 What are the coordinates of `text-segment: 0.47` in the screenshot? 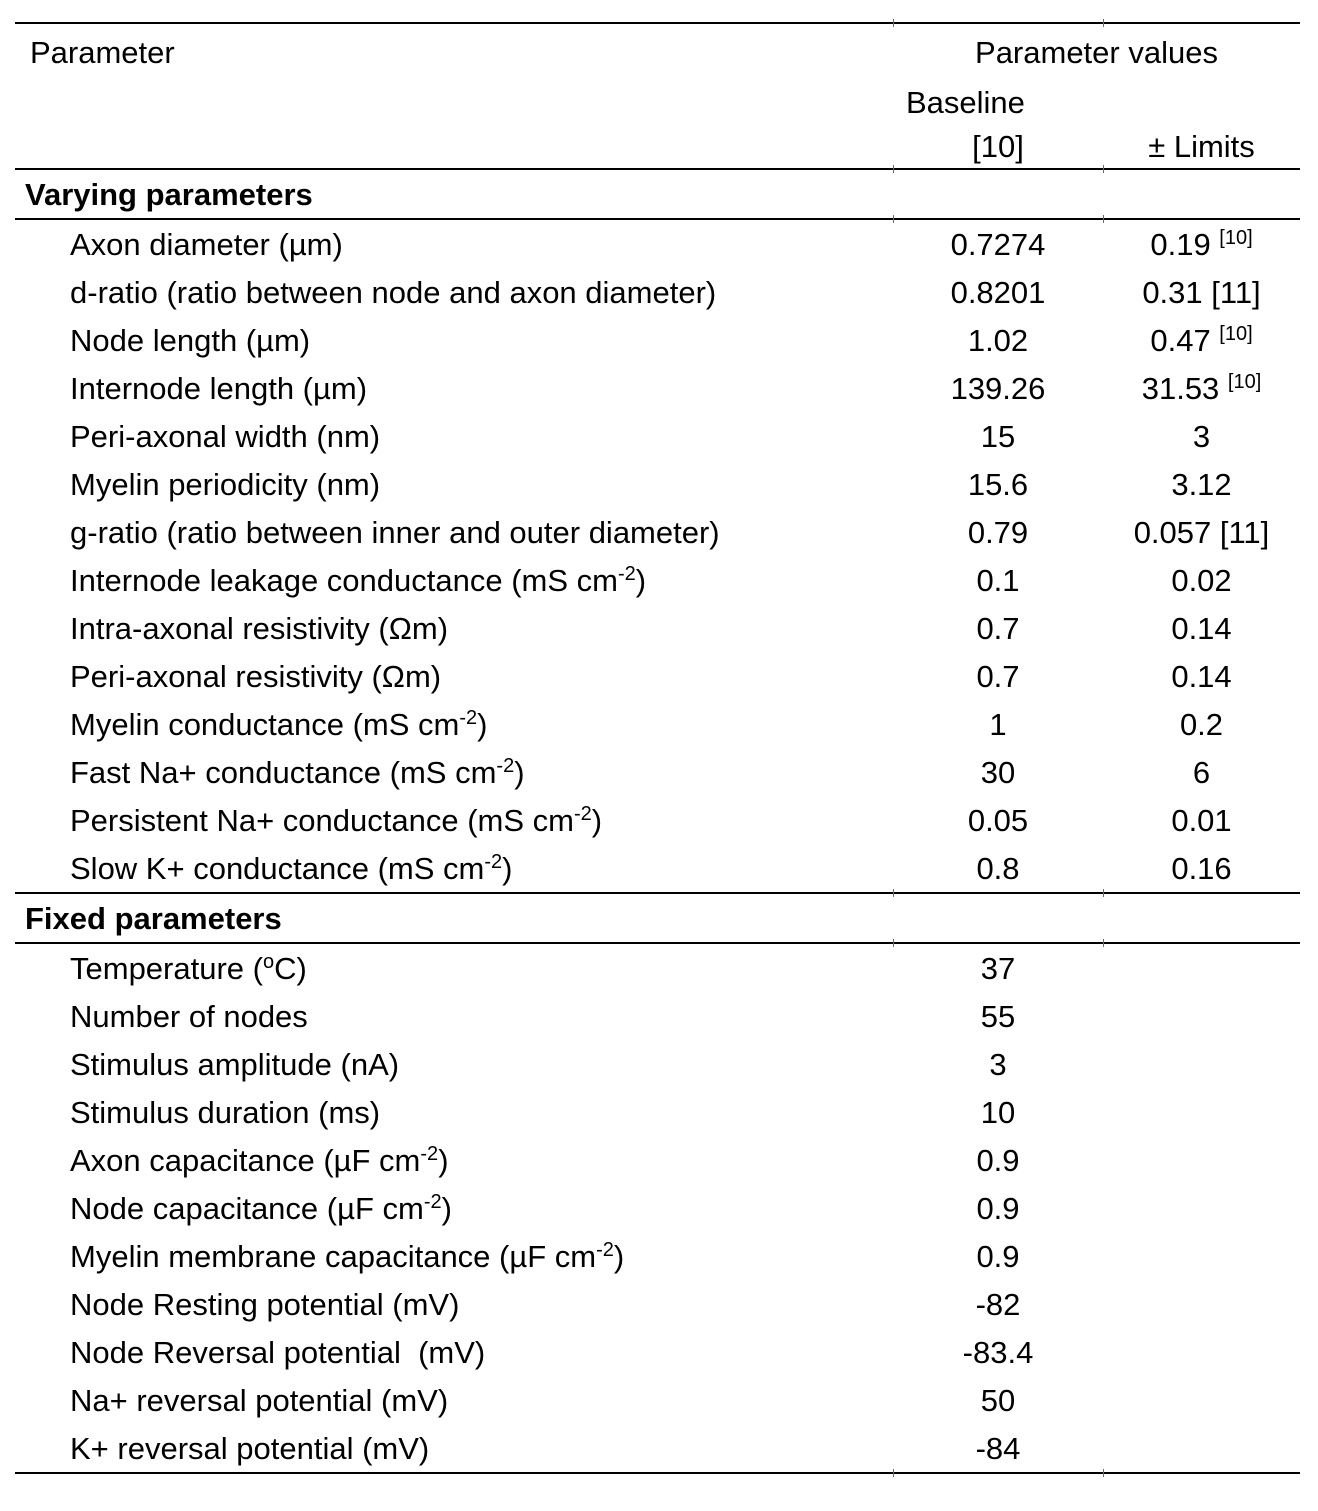 It's located at (1185, 340).